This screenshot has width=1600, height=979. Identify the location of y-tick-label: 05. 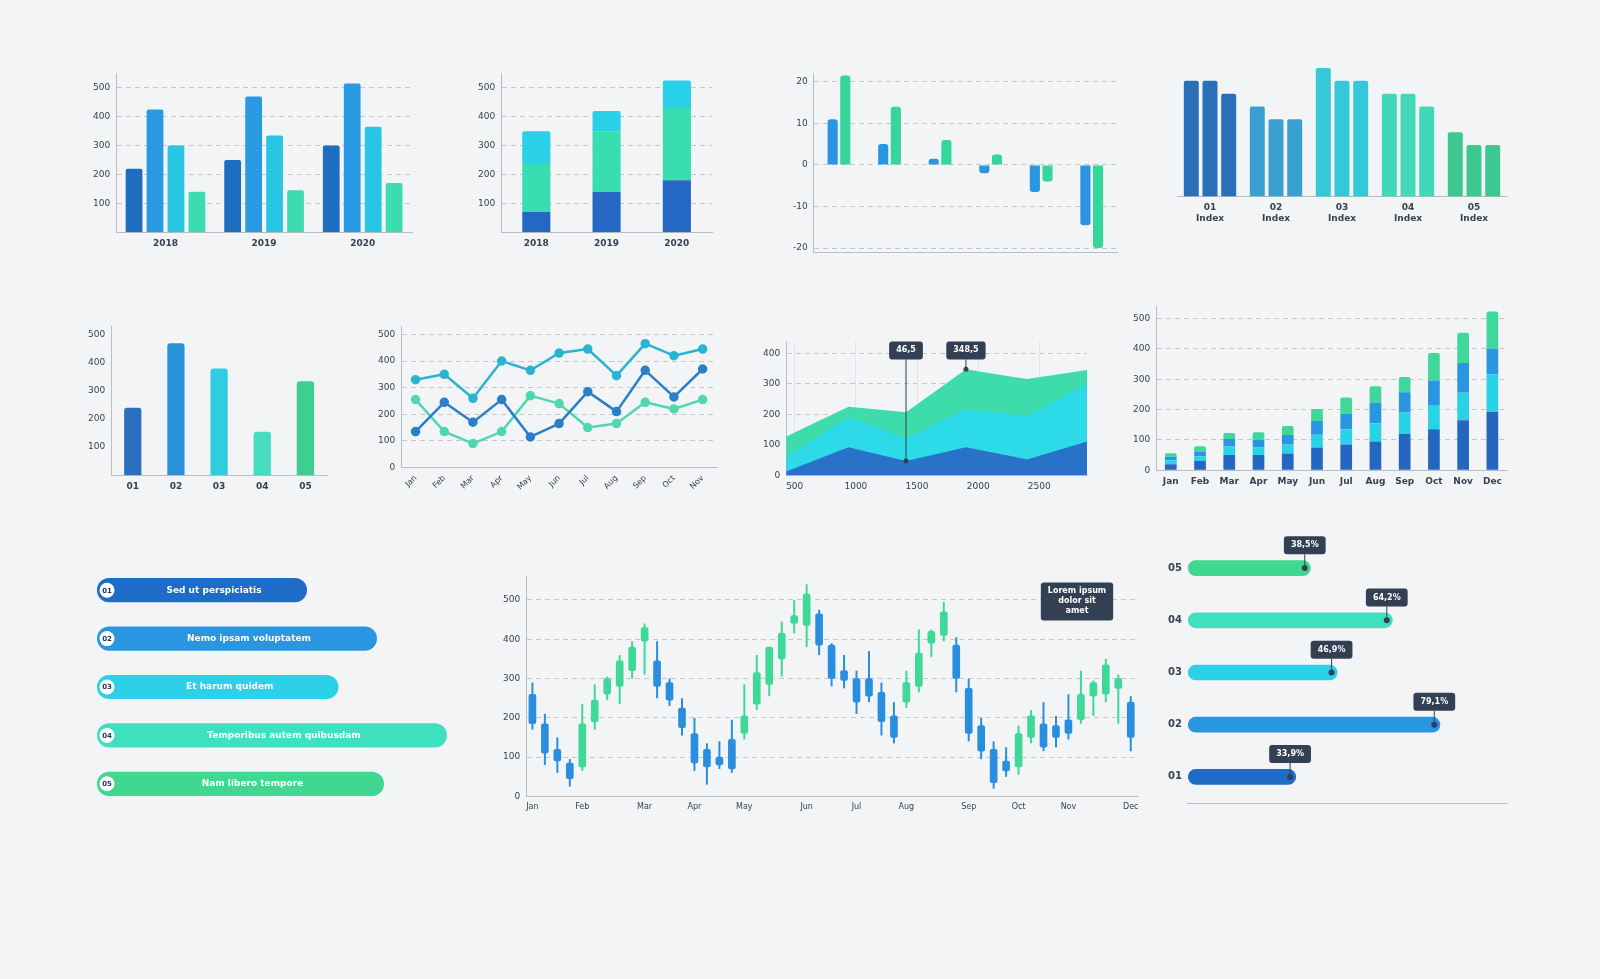
(1174, 567).